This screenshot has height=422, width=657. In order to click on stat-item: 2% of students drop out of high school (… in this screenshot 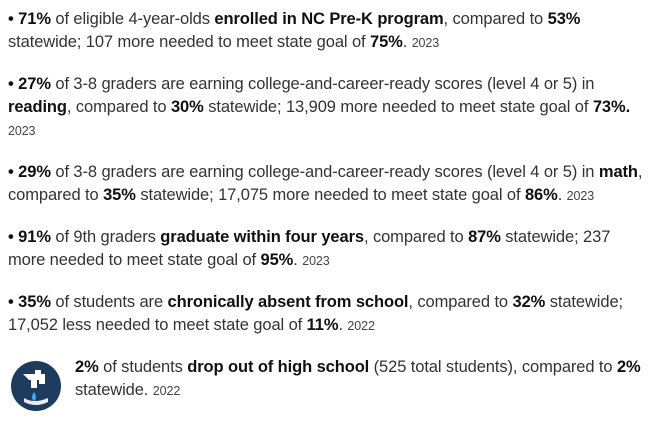, I will do `click(328, 383)`.